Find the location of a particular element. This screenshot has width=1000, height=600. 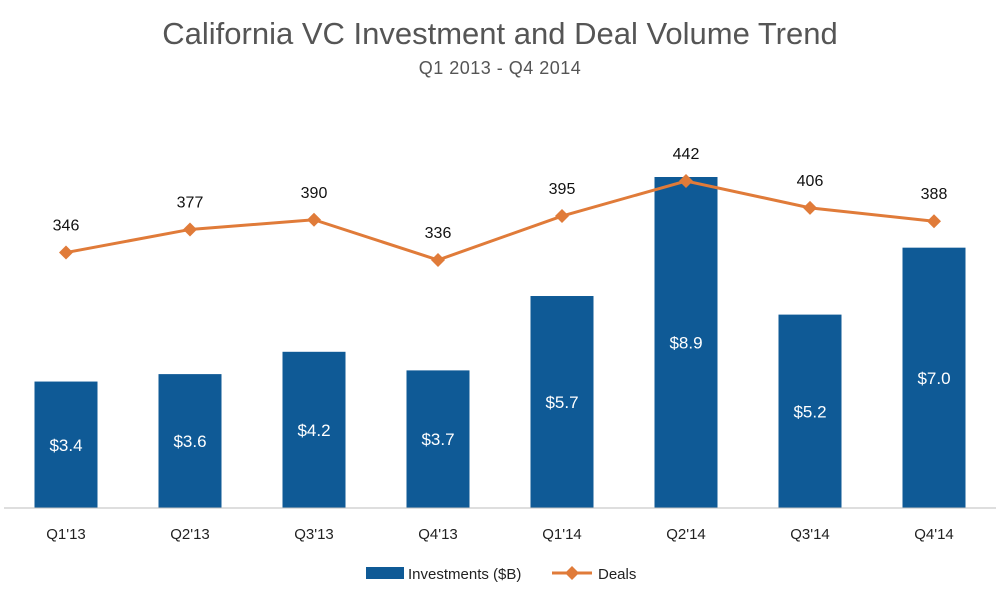

x-tick-label: Q2'14 is located at coordinates (686, 534).